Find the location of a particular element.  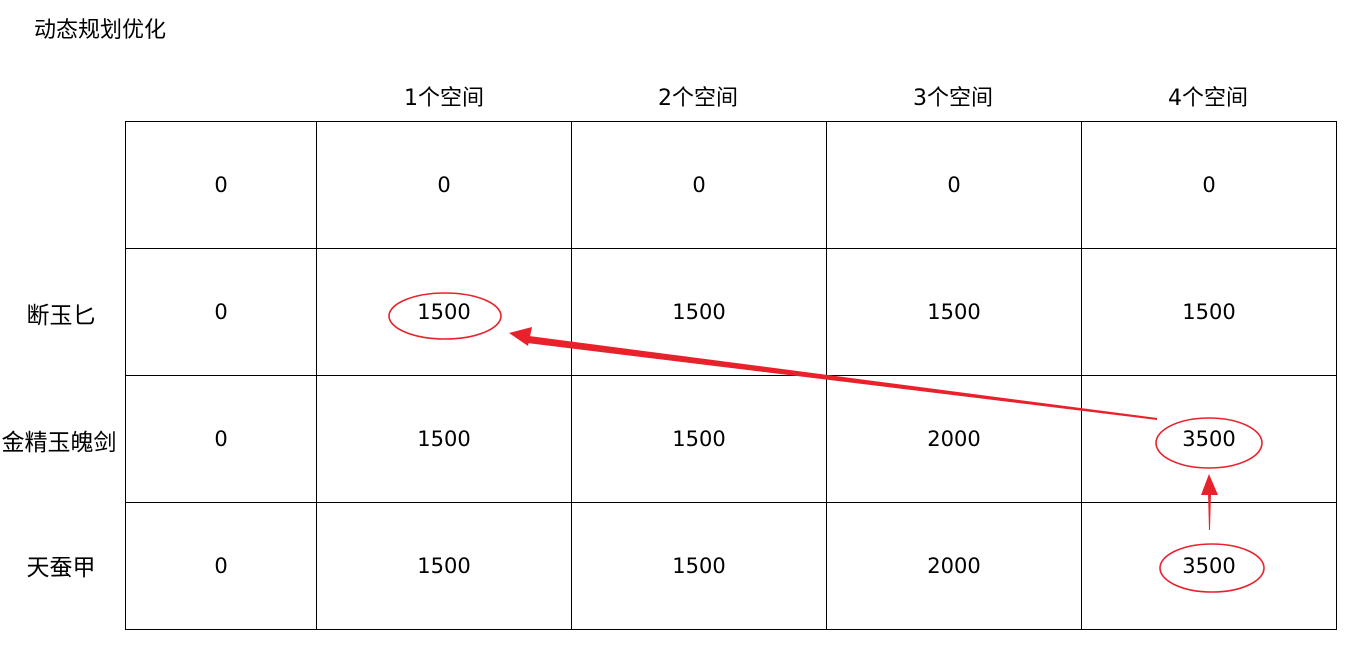

row-label-1: 断玉匕 is located at coordinates (61, 316).